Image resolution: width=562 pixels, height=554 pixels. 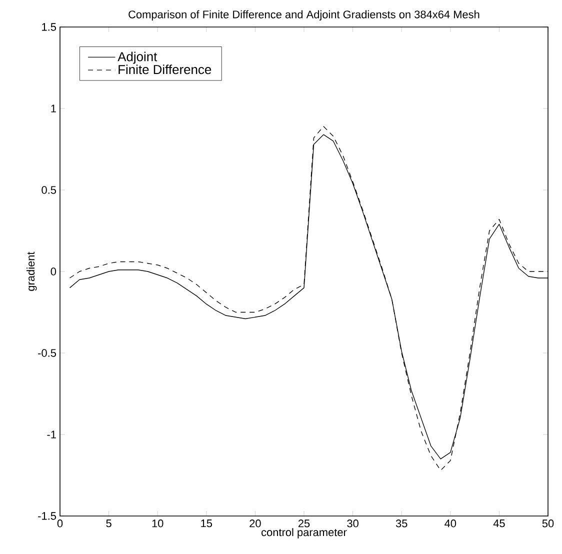 What do you see at coordinates (49, 190) in the screenshot?
I see `y-tick-label: 0.5` at bounding box center [49, 190].